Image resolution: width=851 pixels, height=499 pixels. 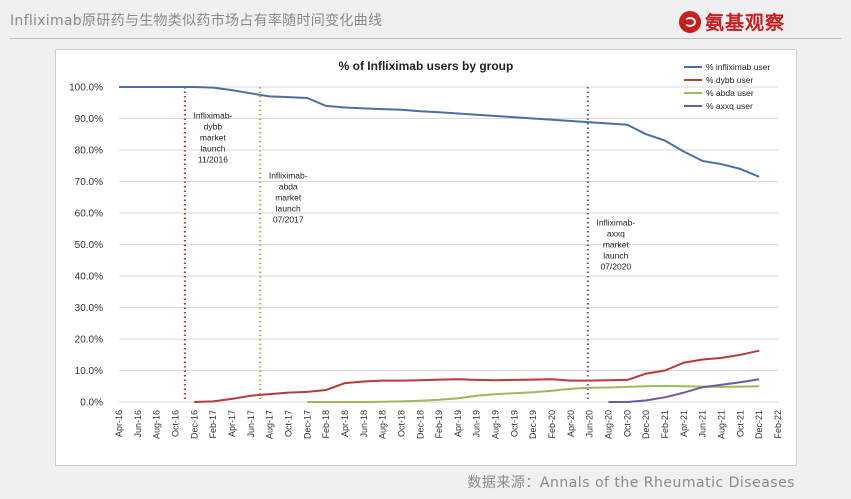 What do you see at coordinates (196, 21) in the screenshot?
I see `page-title: Infliximab原研药与生物类似药市场占有率随时间变化曲线` at bounding box center [196, 21].